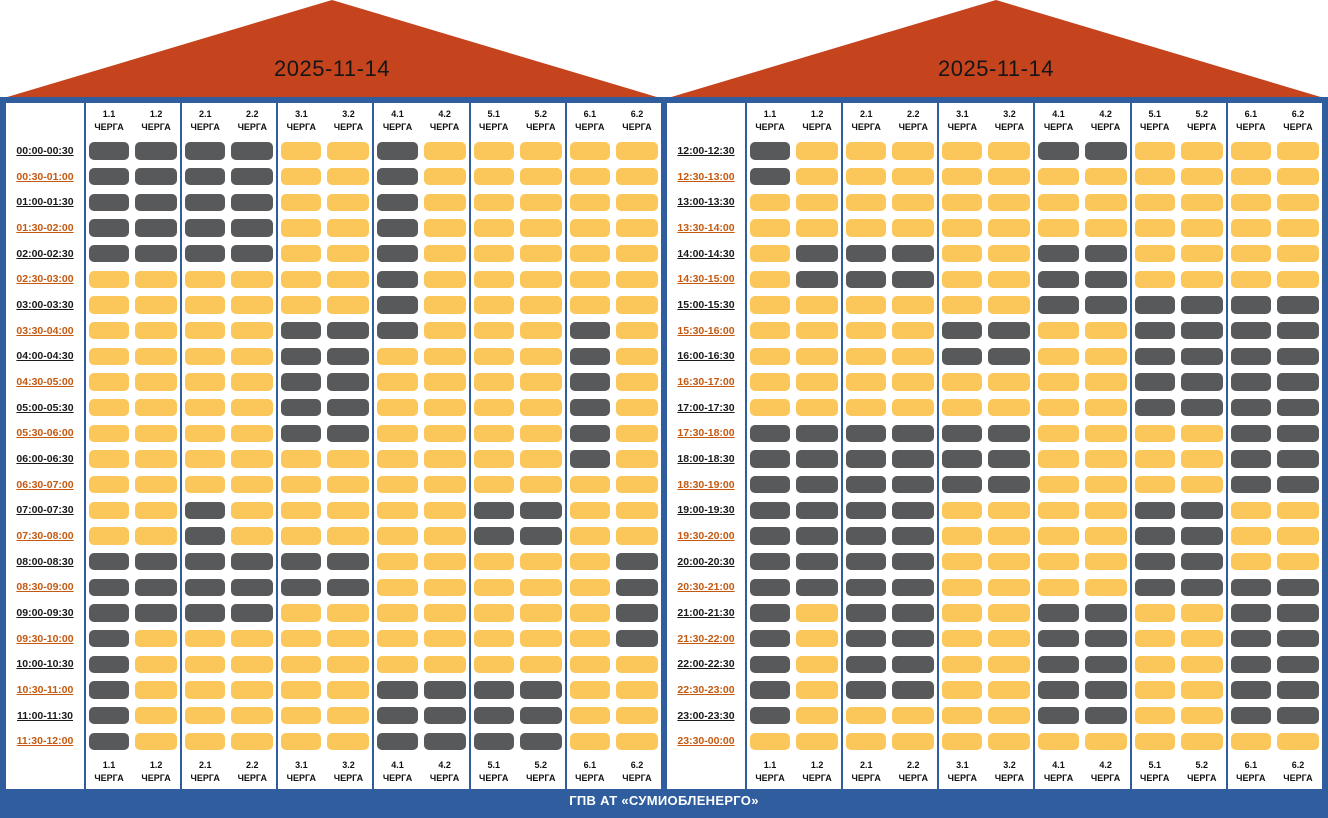 The width and height of the screenshot is (1328, 818). Describe the element at coordinates (45, 741) in the screenshot. I see `time-label: 11:30-12:00` at that location.